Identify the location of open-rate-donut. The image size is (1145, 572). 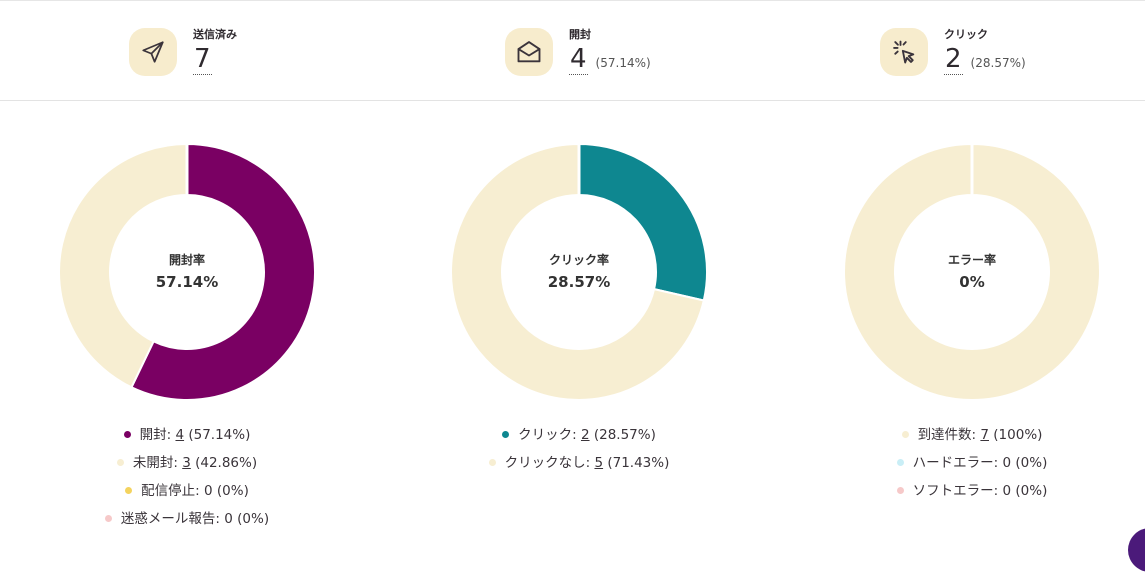
(187, 271).